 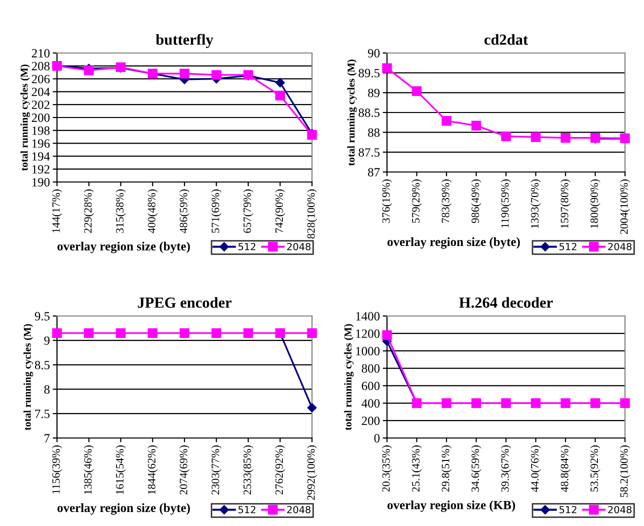 I want to click on chart-title: H.264 decoder, so click(x=506, y=302).